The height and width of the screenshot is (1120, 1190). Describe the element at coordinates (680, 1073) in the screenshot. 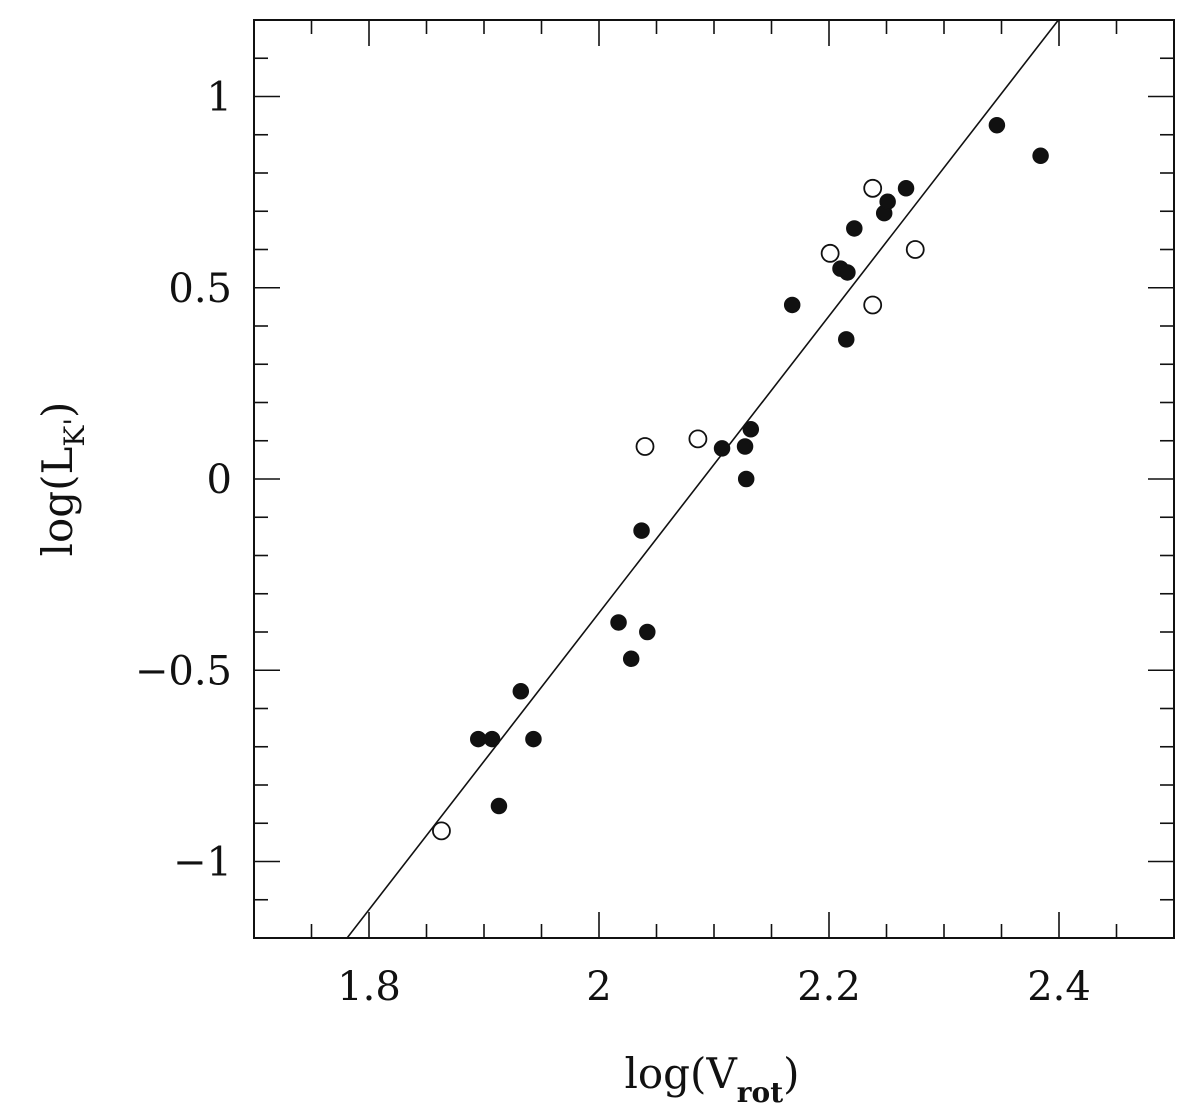

I see `x-axis-label-base: log(V` at that location.